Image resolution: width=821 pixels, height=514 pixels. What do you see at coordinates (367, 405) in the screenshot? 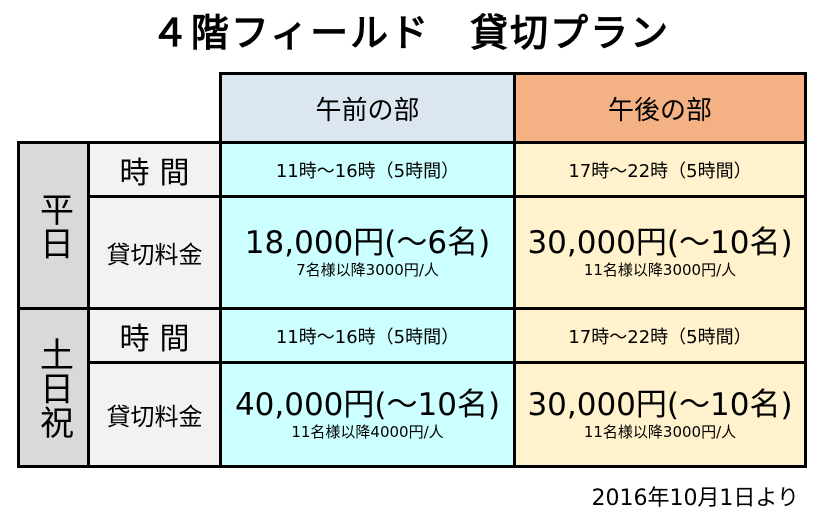
I see `holiday-morning-price: 40,000円(～10名)` at bounding box center [367, 405].